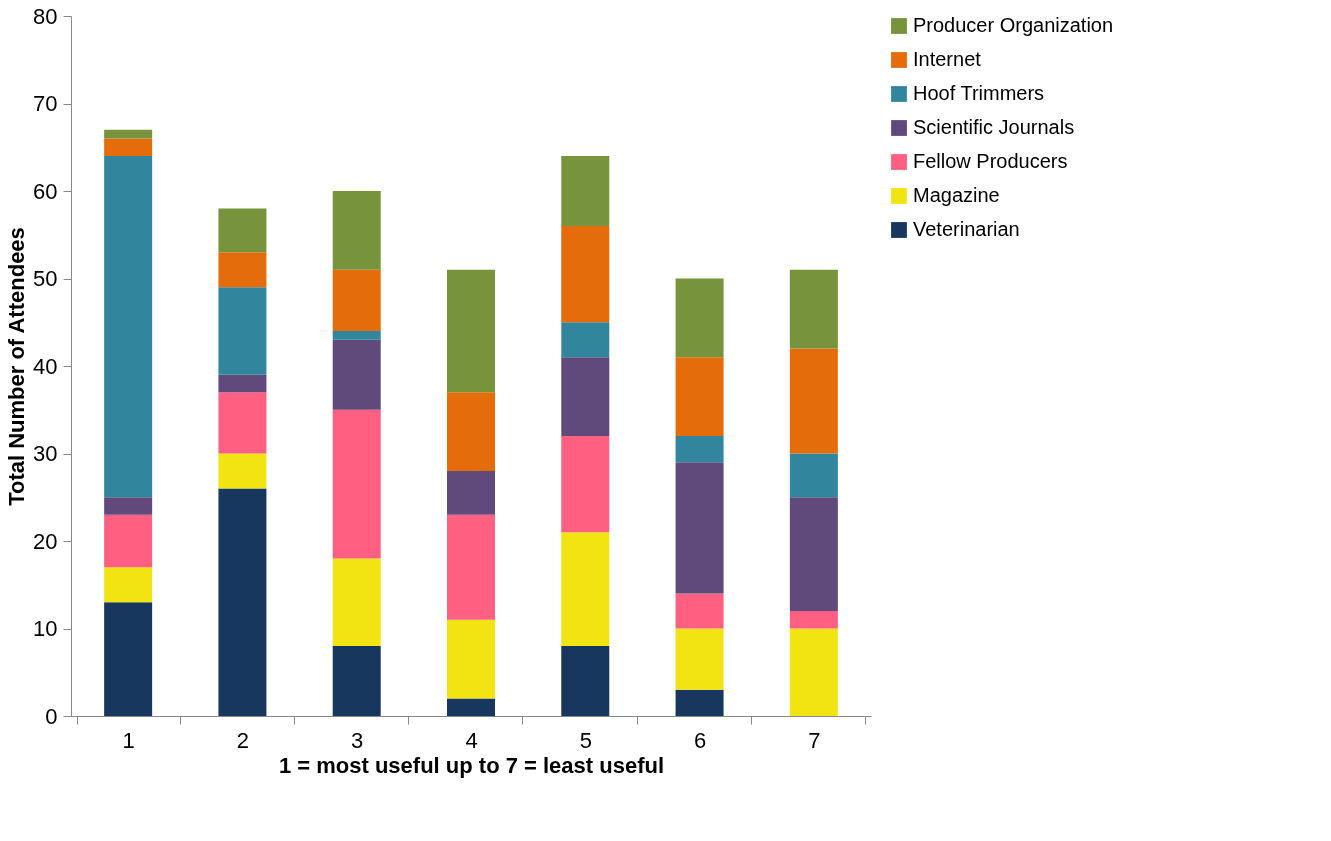 Image resolution: width=1331 pixels, height=841 pixels. I want to click on legend-label: Internet, so click(947, 59).